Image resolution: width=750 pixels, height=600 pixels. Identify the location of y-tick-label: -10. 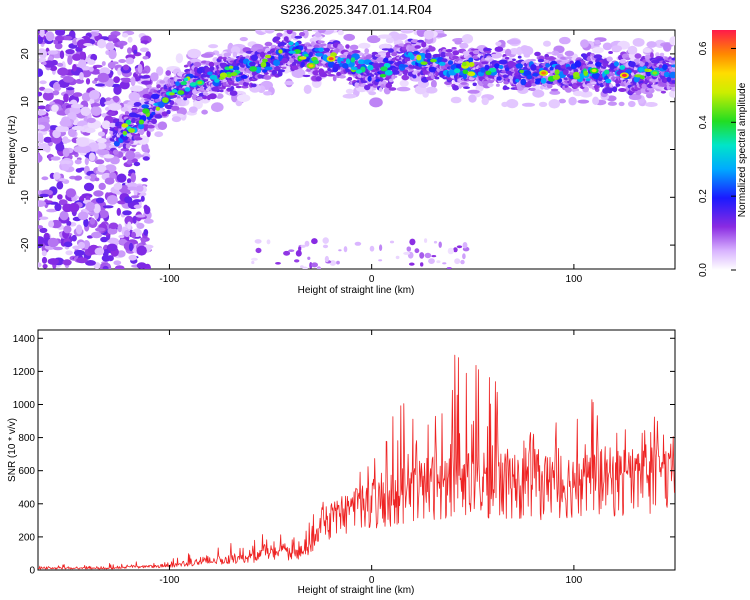
(25, 197).